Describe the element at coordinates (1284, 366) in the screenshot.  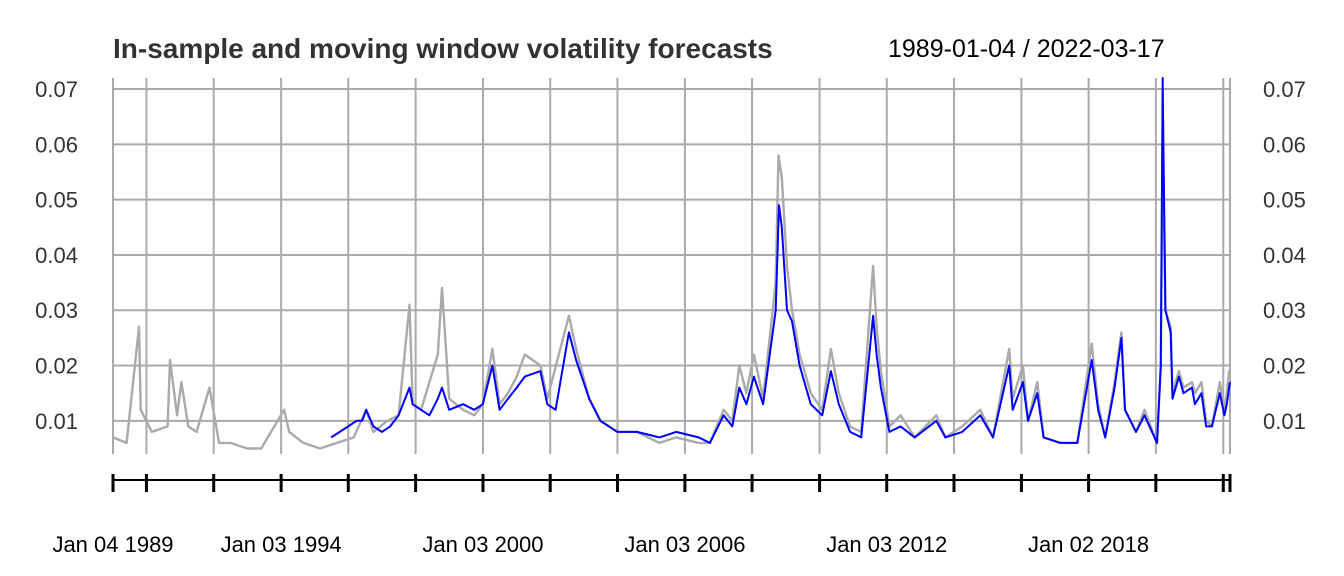
I see `y-tick-label-right: 0.02` at that location.